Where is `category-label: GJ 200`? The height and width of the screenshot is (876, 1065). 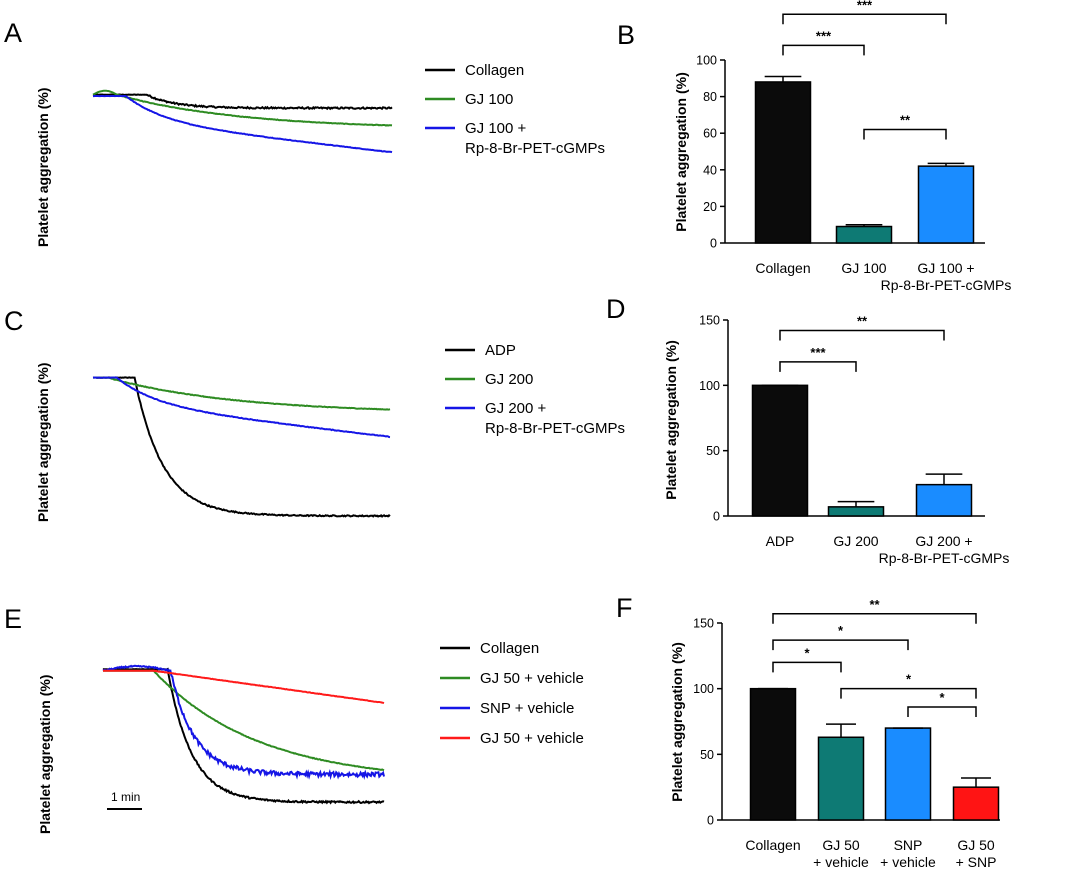 category-label: GJ 200 is located at coordinates (855, 541).